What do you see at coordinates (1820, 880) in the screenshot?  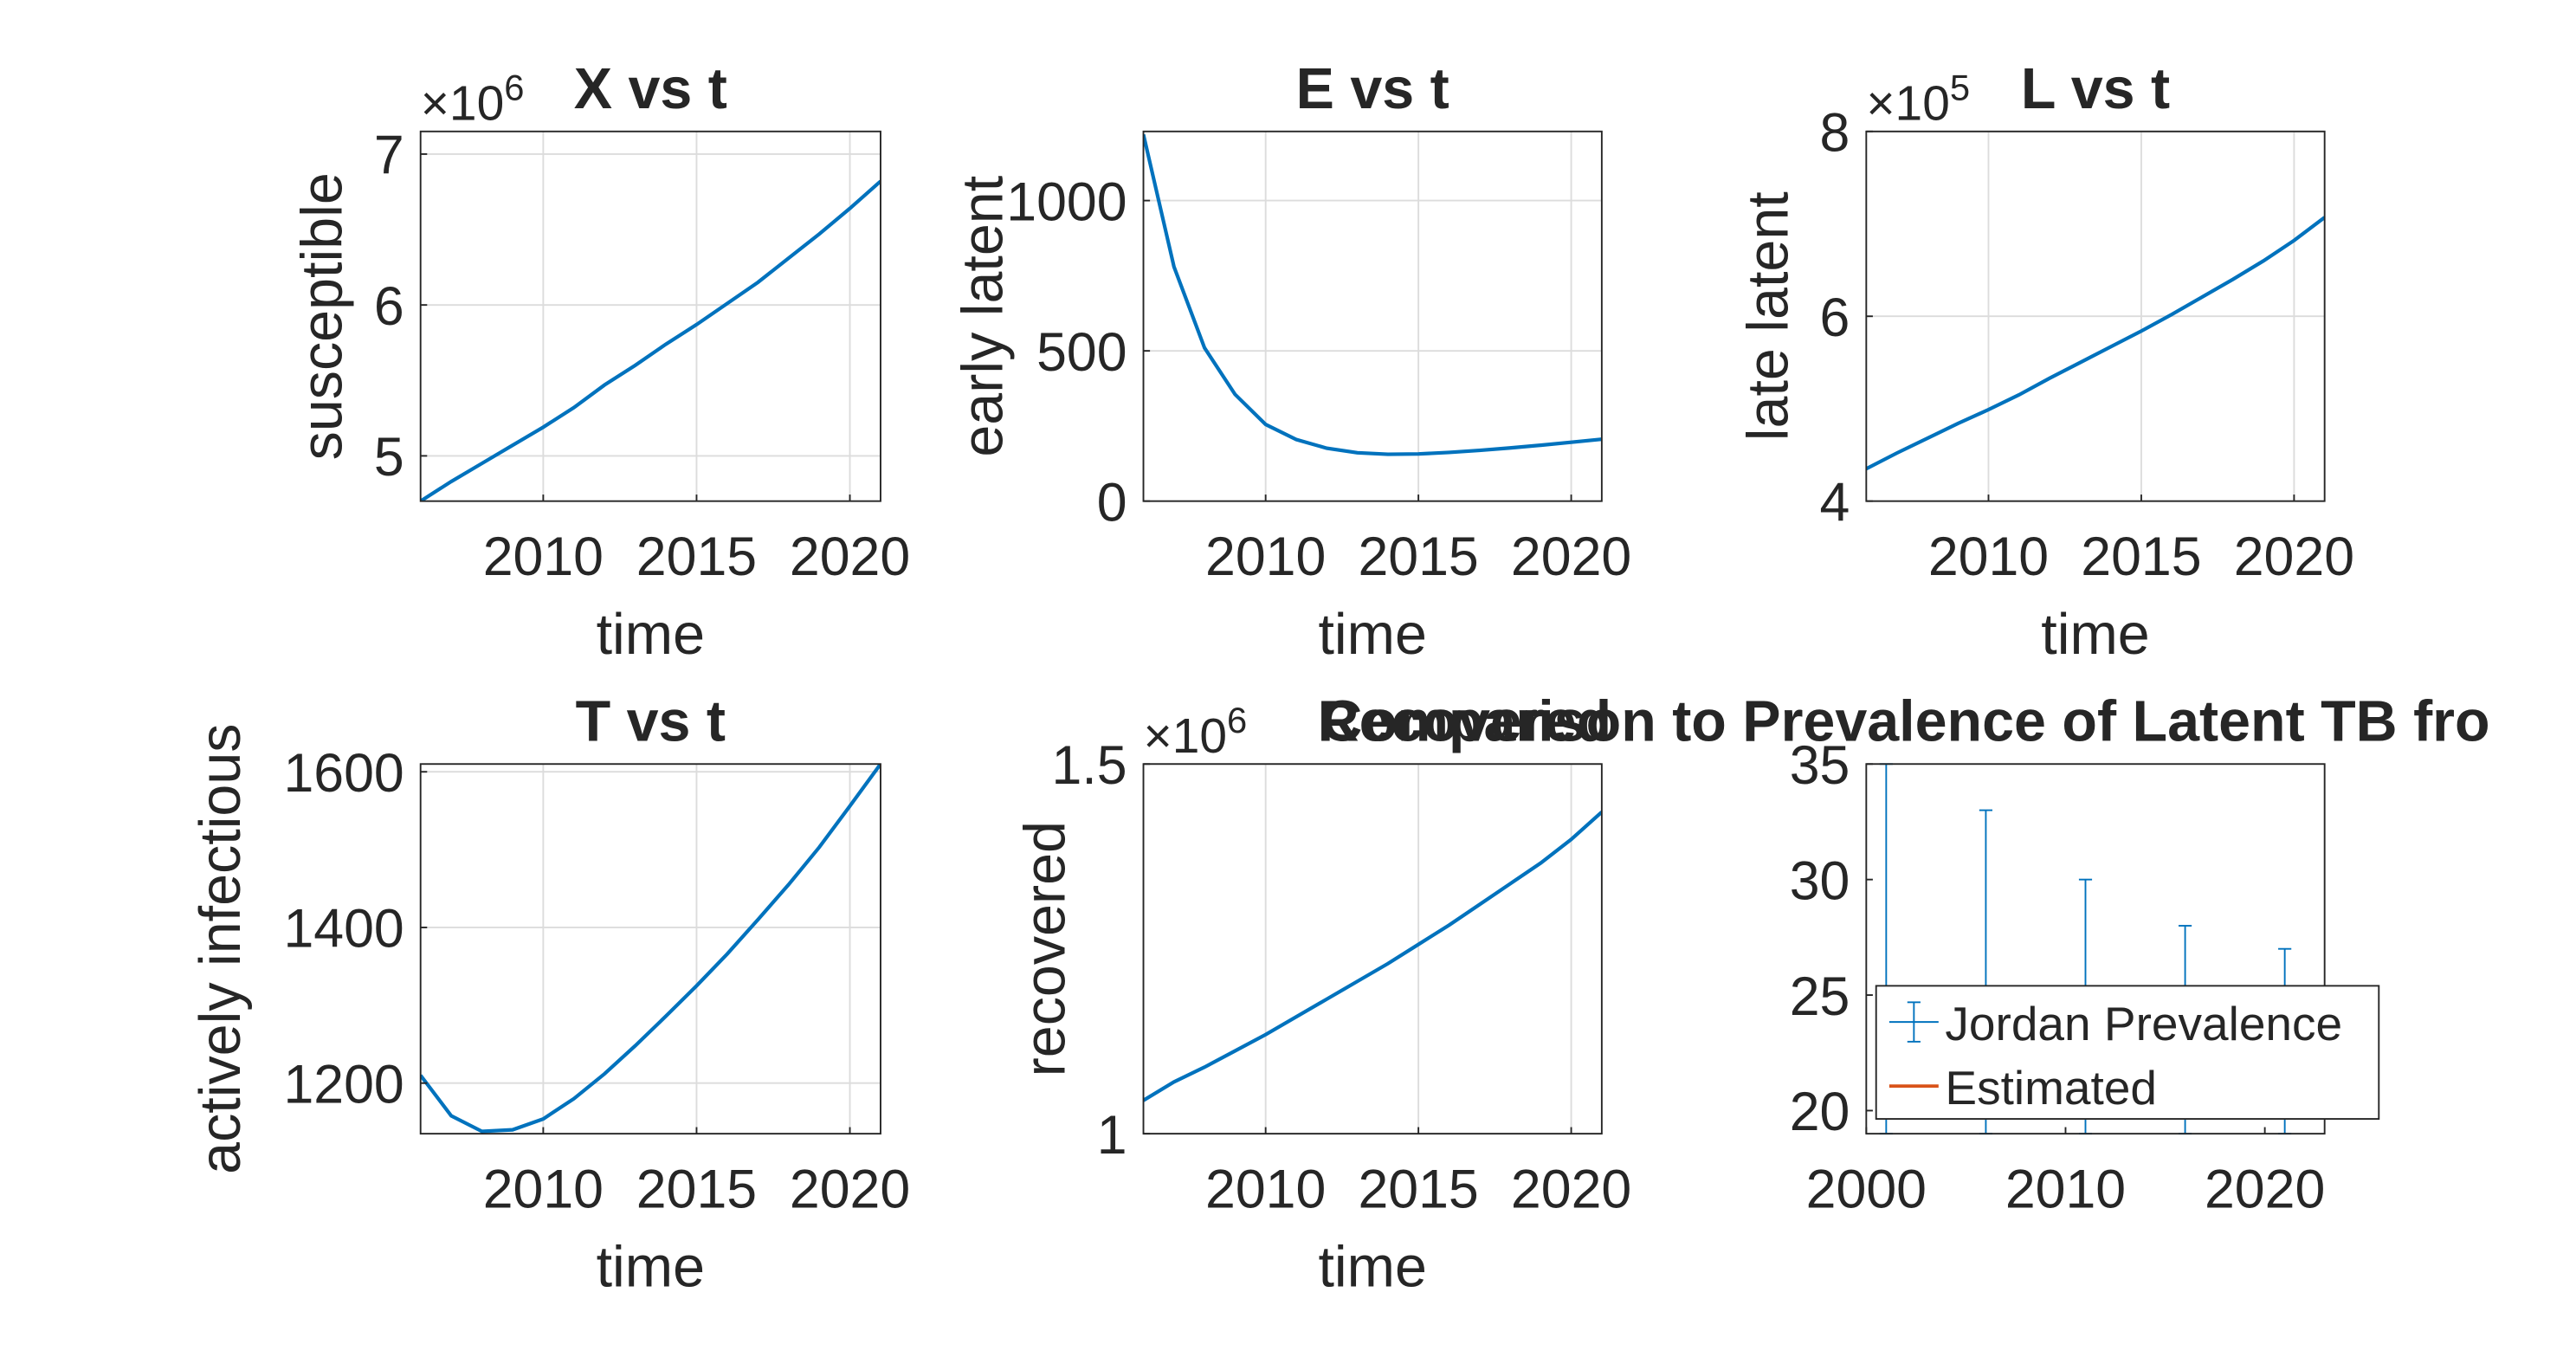 I see `y-tick-label: 30` at bounding box center [1820, 880].